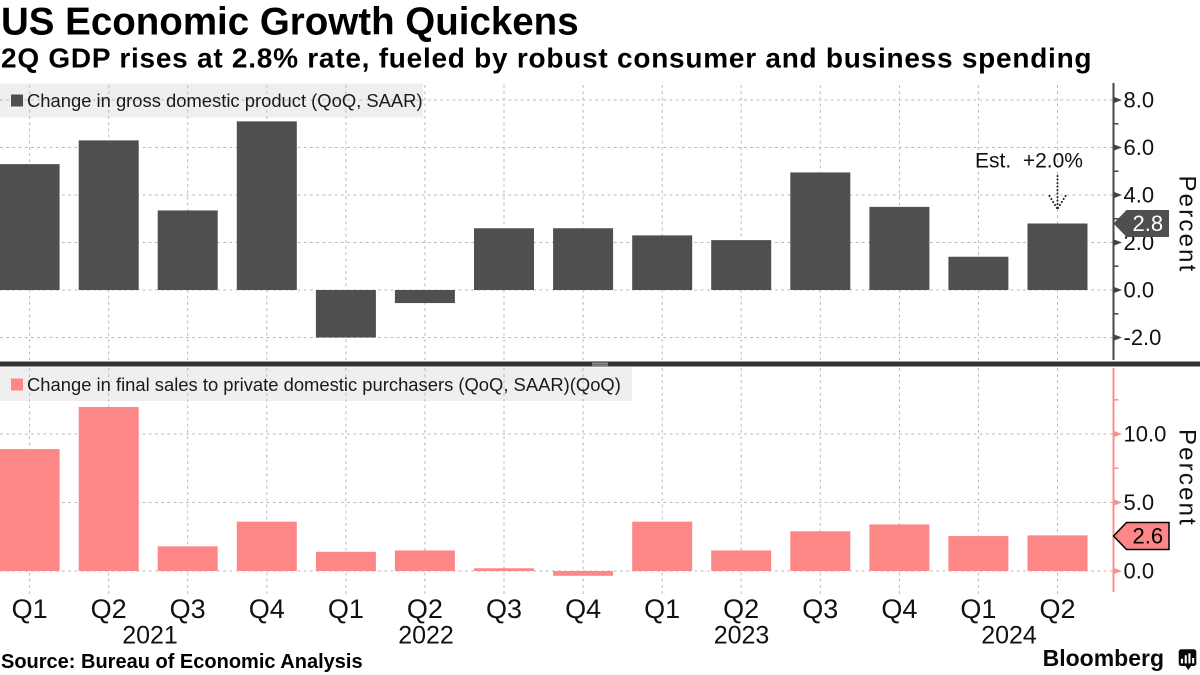 The width and height of the screenshot is (1200, 675). What do you see at coordinates (742, 636) in the screenshot?
I see `svg-text: 2023` at bounding box center [742, 636].